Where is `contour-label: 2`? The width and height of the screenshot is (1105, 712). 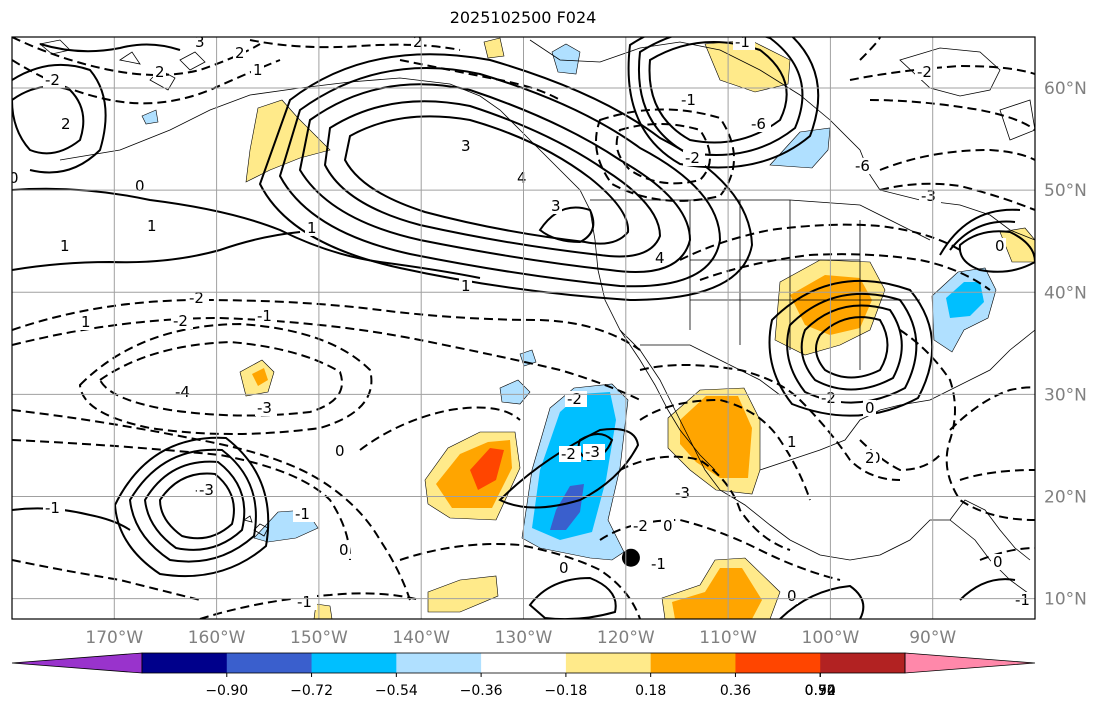
contour-label: 2 is located at coordinates (240, 53).